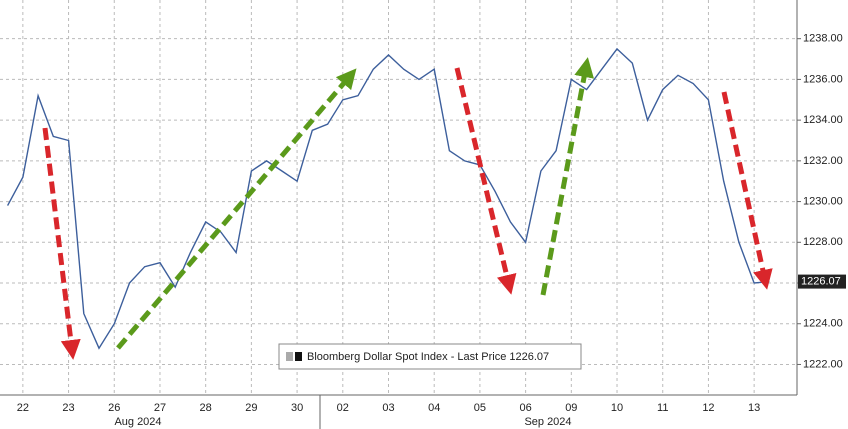  I want to click on legend-last-value: 1226.07, so click(529, 357).